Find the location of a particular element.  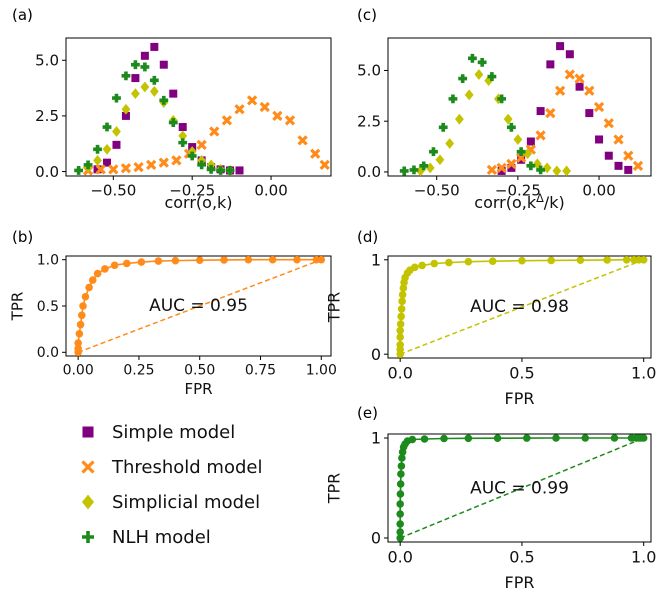

roc-panel-d: 0.0 0.5 1.0 0 1 FPR TPR AUC = 0.98 is located at coordinates (491, 329).